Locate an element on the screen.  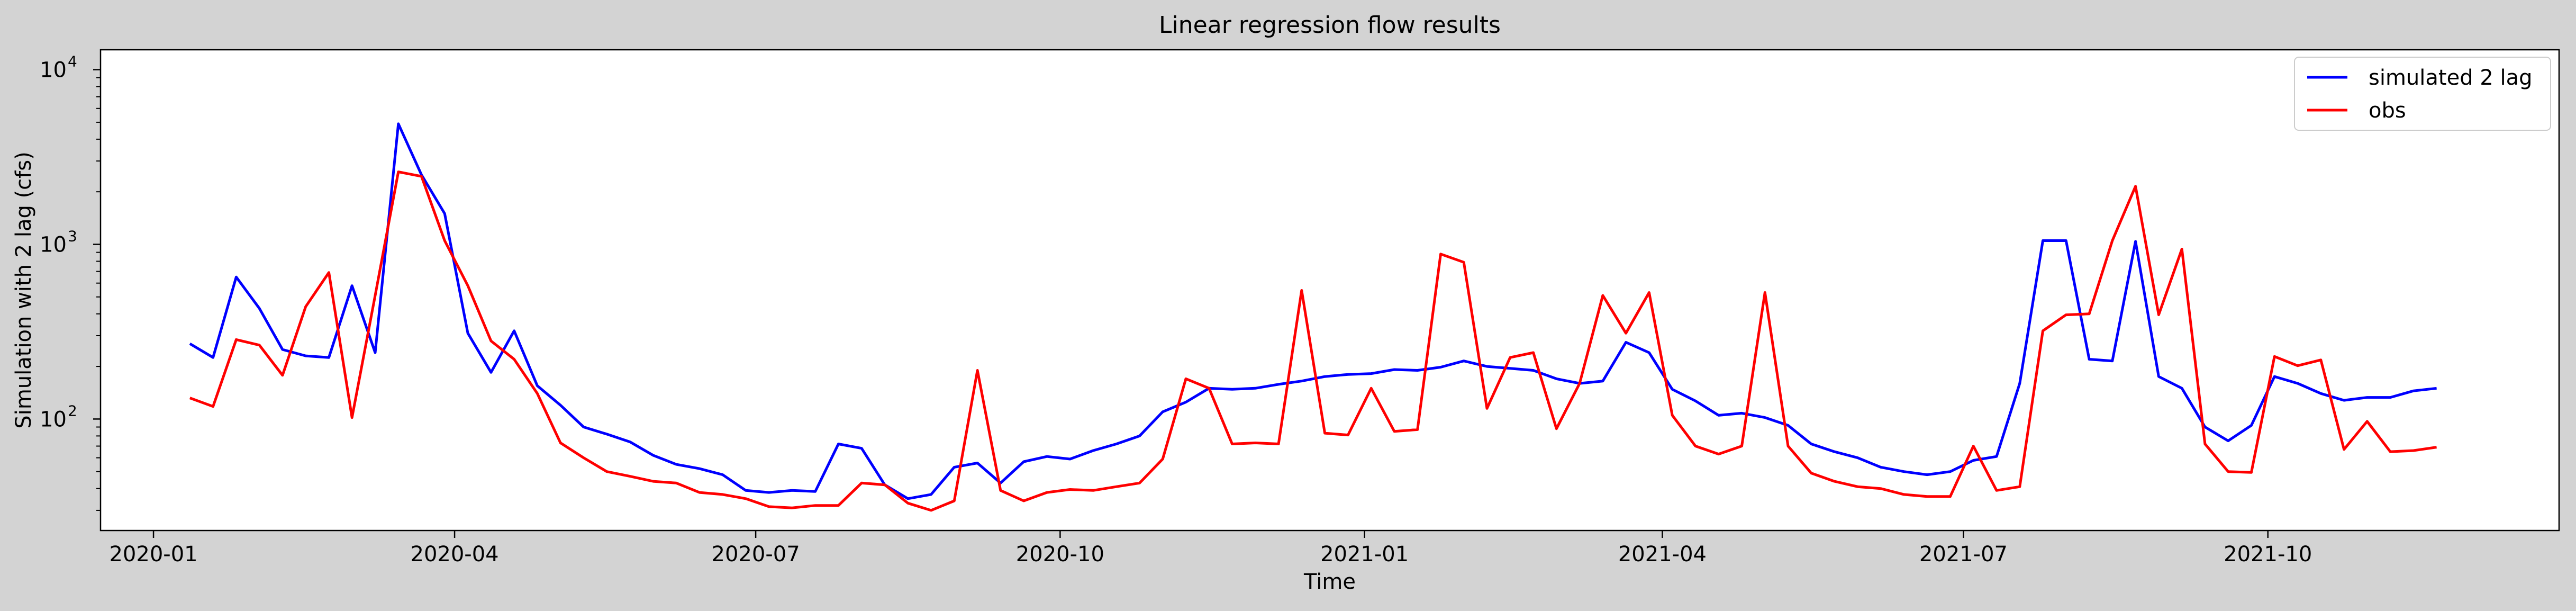
y-axis-label: Simulation with 2 lag (cfs) is located at coordinates (24, 289).